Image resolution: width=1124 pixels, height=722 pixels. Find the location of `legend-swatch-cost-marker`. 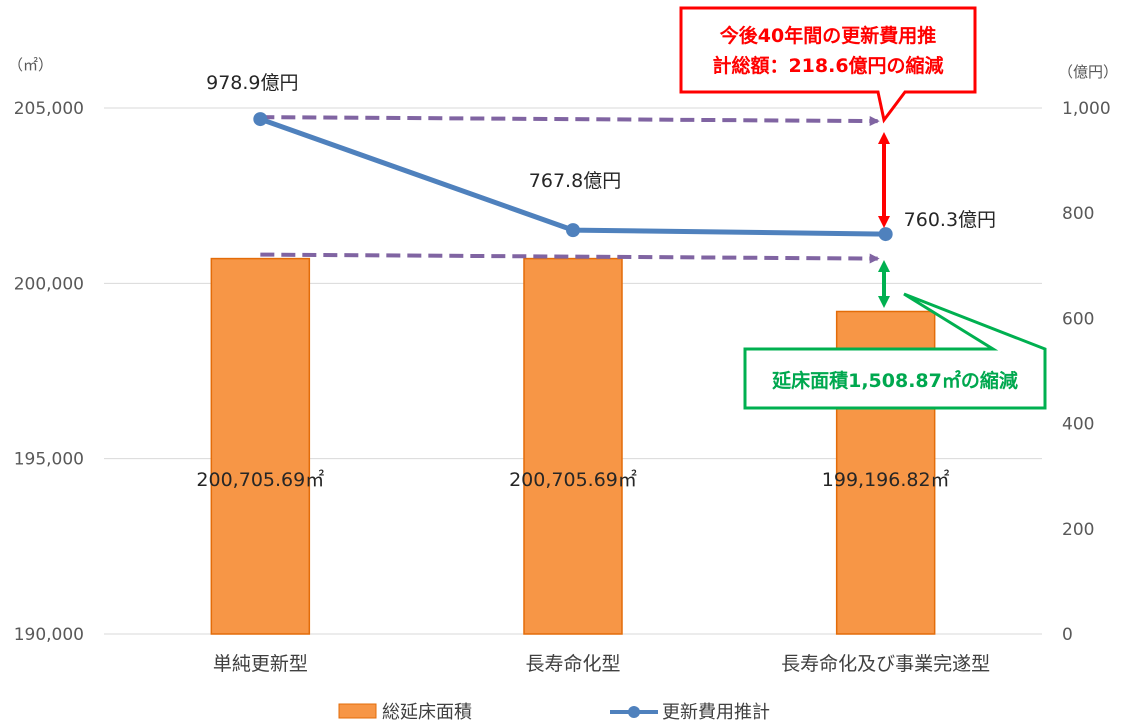

legend-swatch-cost-marker is located at coordinates (634, 712).